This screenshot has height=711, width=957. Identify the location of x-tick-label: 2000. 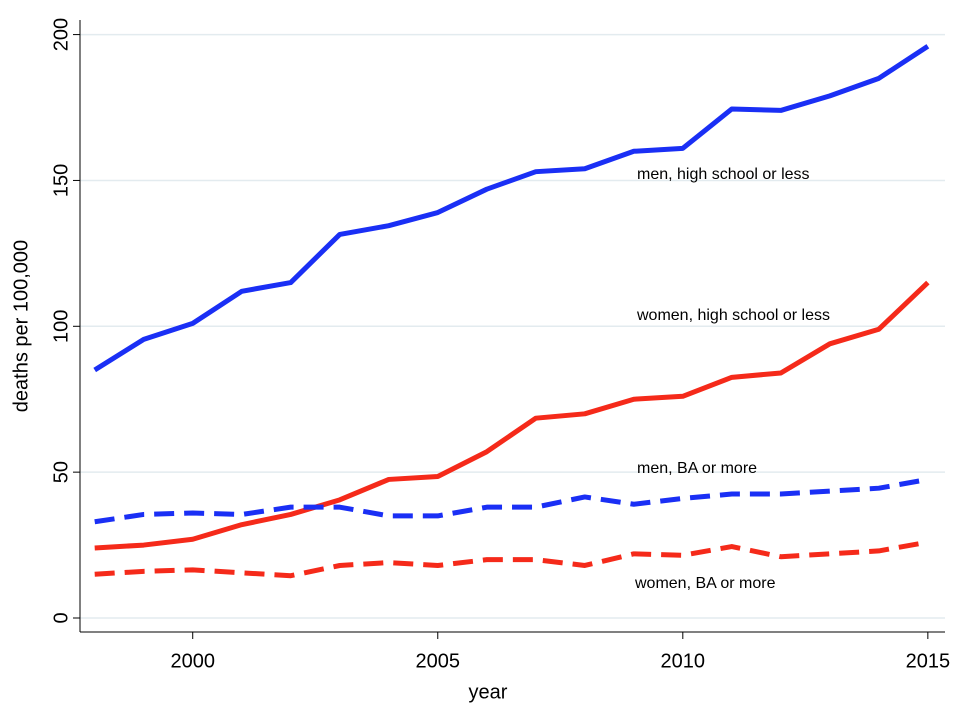
(192, 661).